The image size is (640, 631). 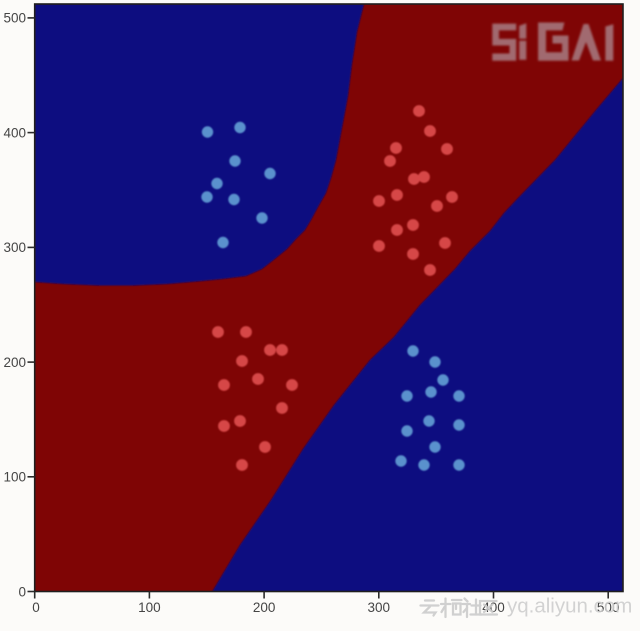 What do you see at coordinates (569, 606) in the screenshot?
I see `svg-text: yq.aliyun.com` at bounding box center [569, 606].